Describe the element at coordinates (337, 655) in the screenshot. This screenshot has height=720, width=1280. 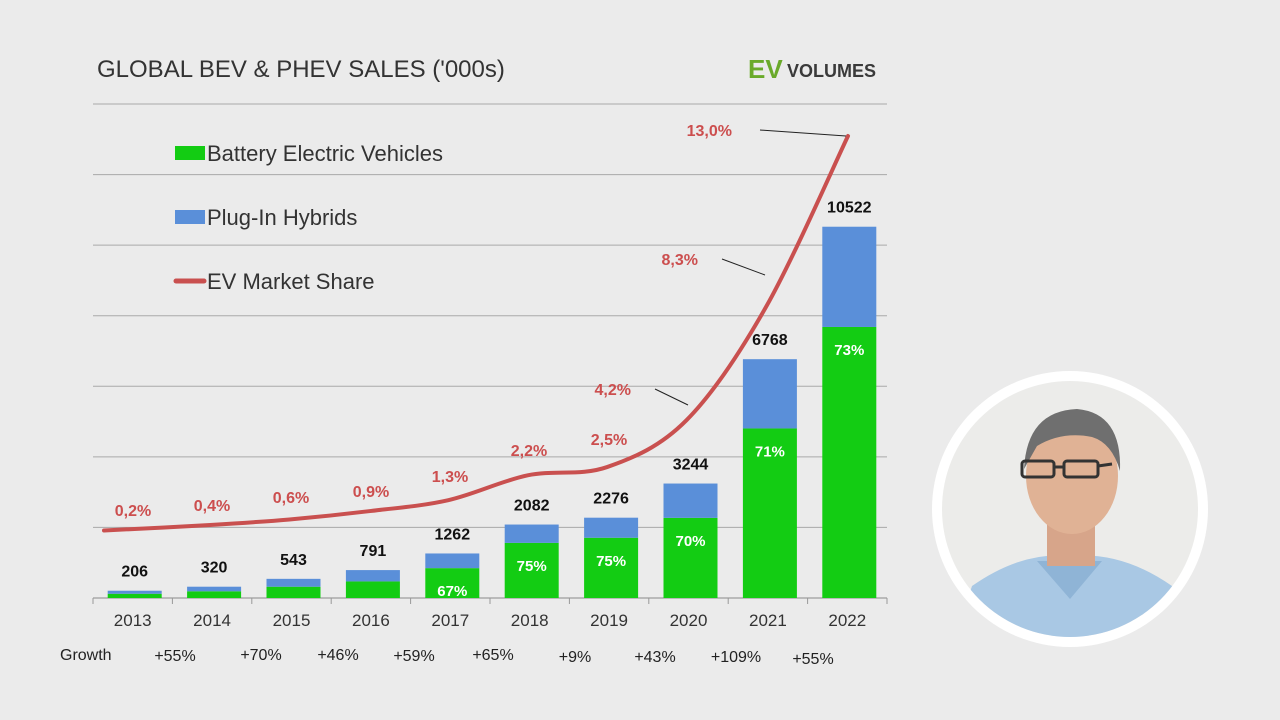
I see `growth-value: +46%` at that location.